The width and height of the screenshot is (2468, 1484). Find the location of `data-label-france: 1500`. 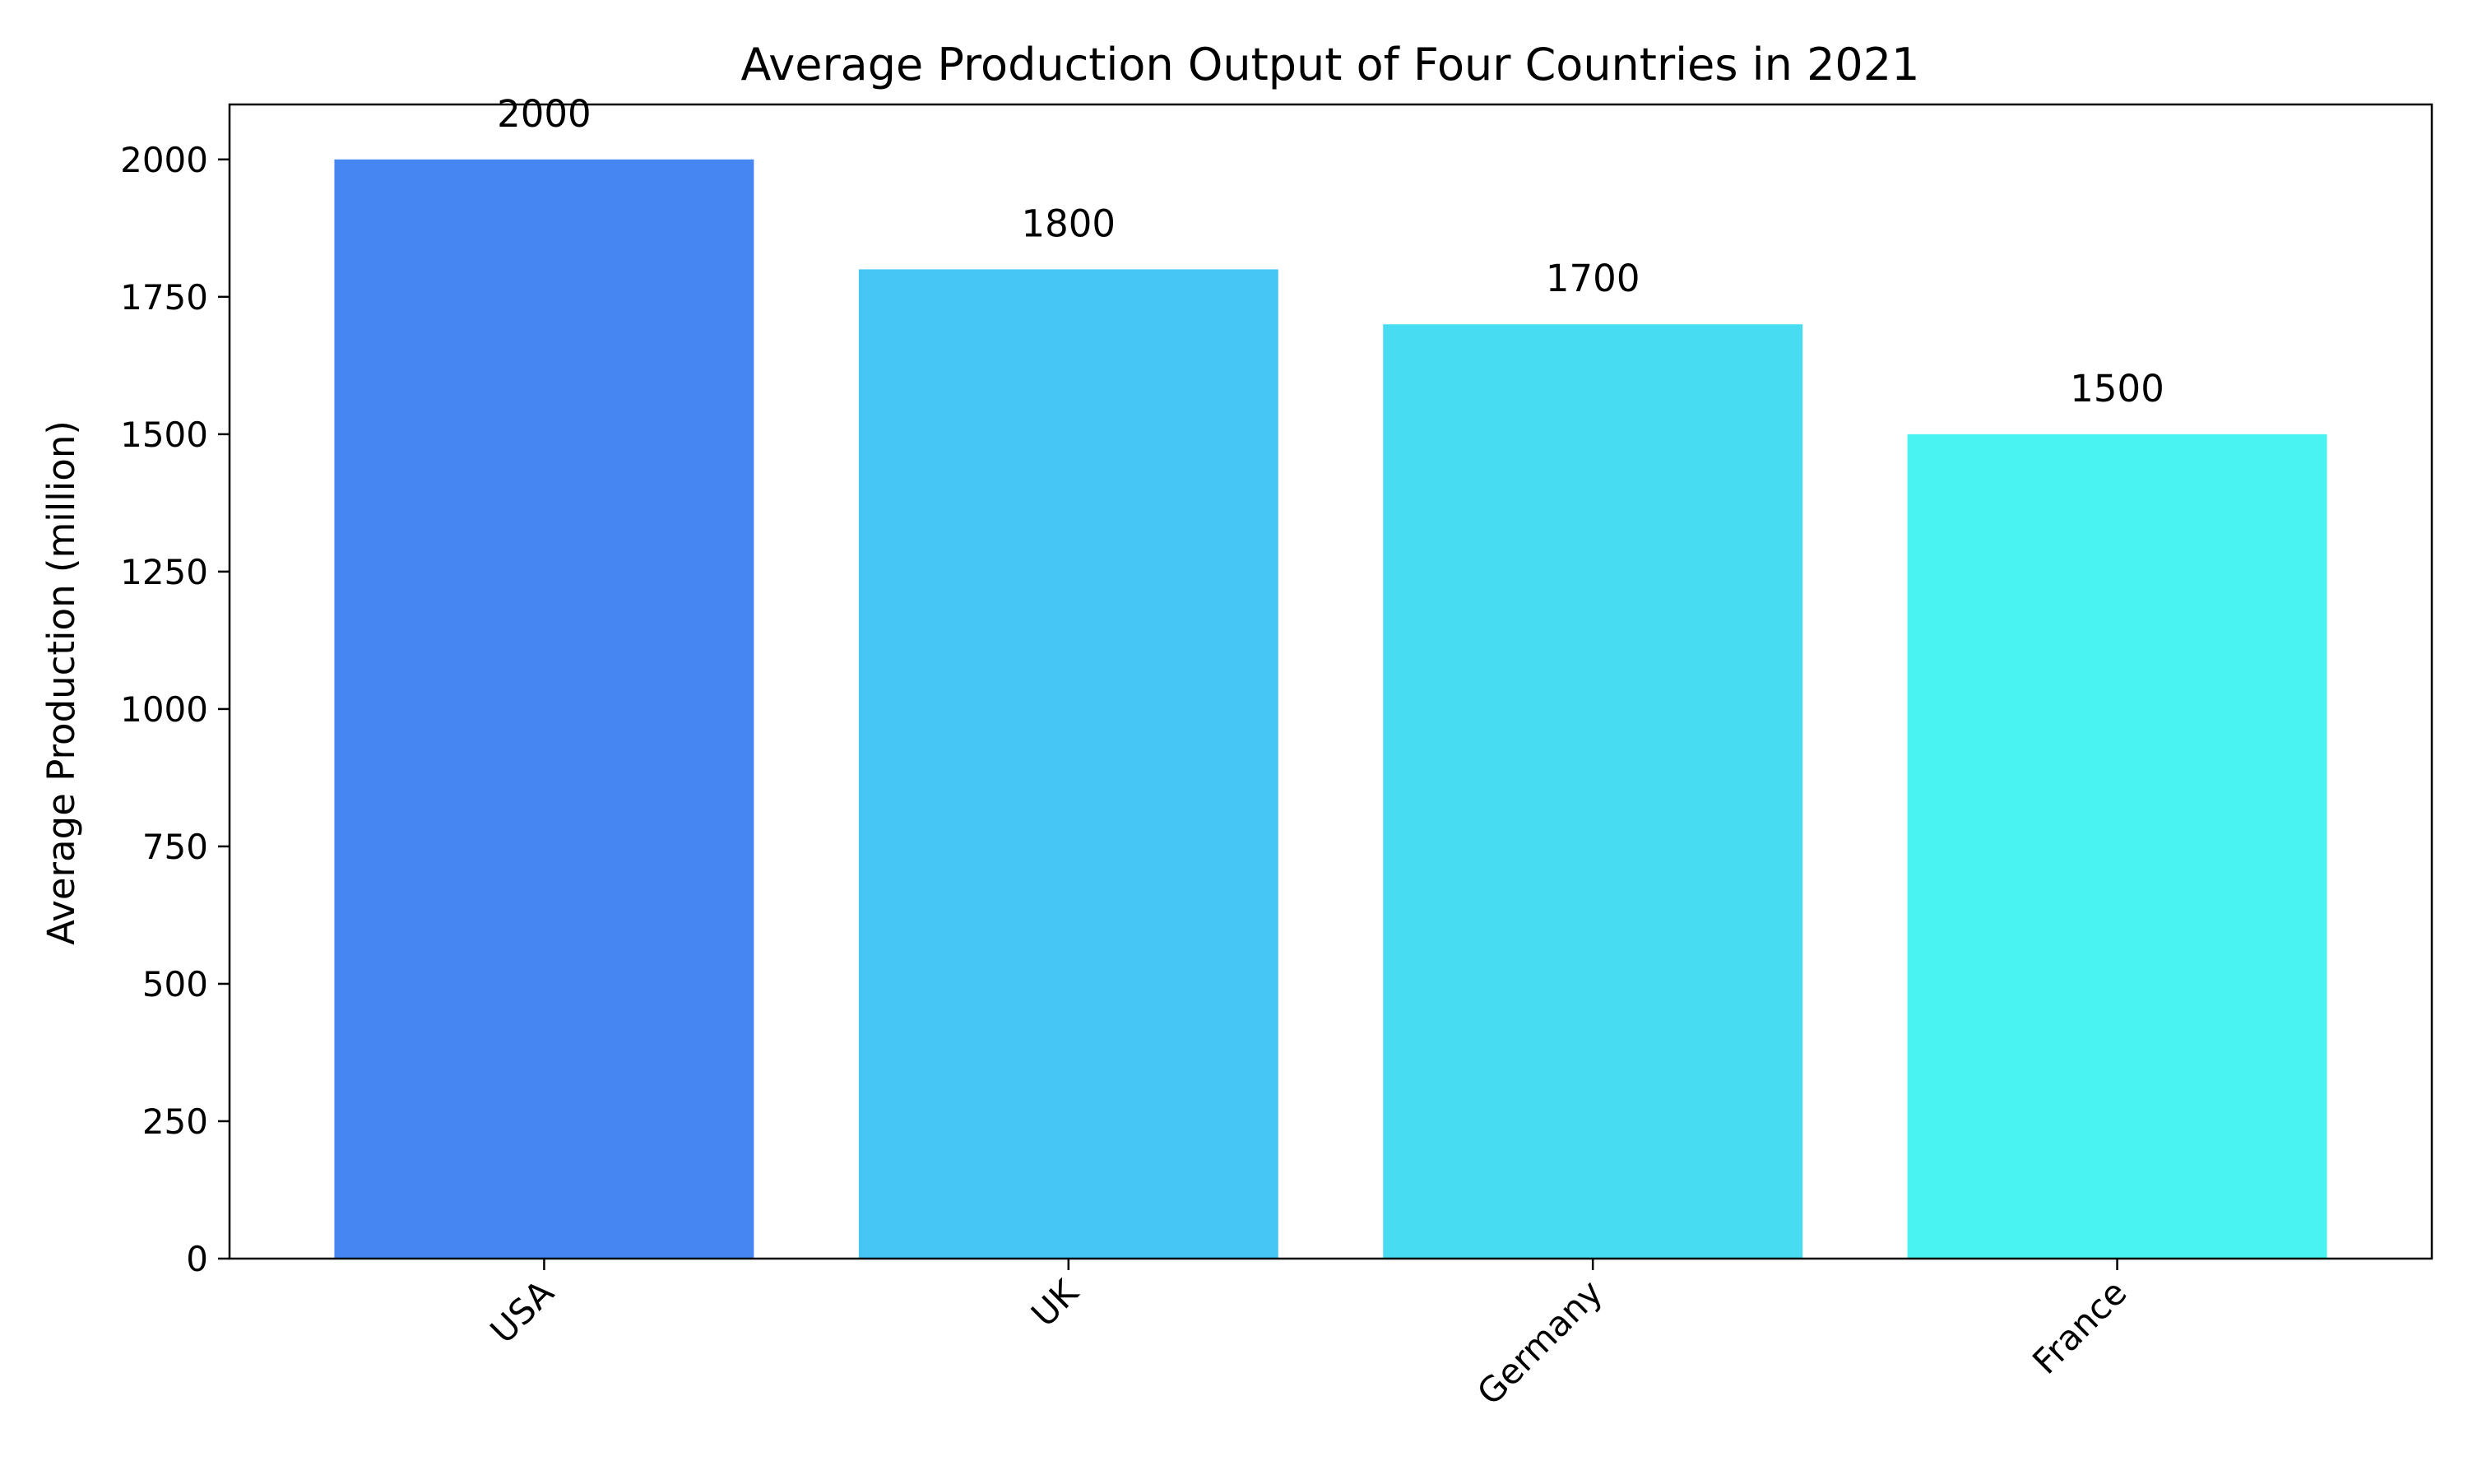

data-label-france: 1500 is located at coordinates (2117, 388).